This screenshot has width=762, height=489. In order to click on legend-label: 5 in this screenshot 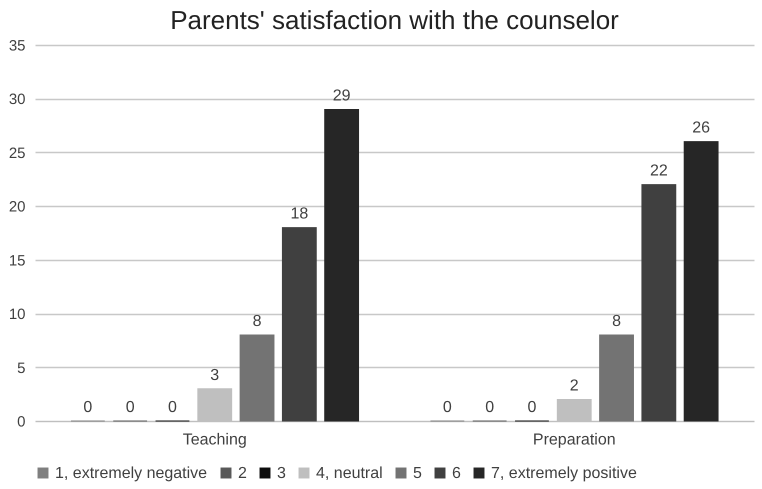, I will do `click(417, 473)`.